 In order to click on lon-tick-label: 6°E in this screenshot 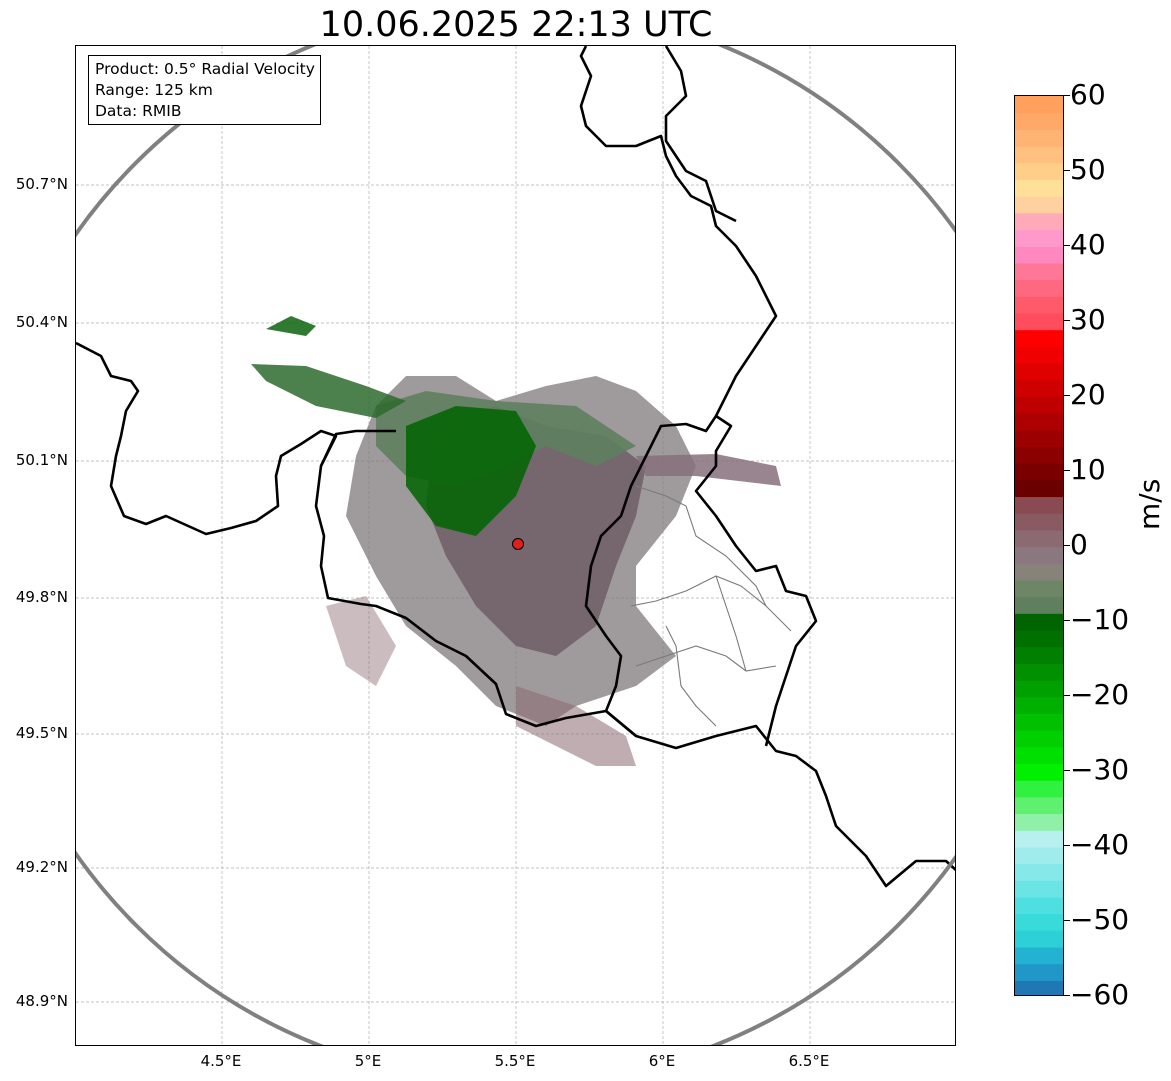, I will do `click(662, 1061)`.